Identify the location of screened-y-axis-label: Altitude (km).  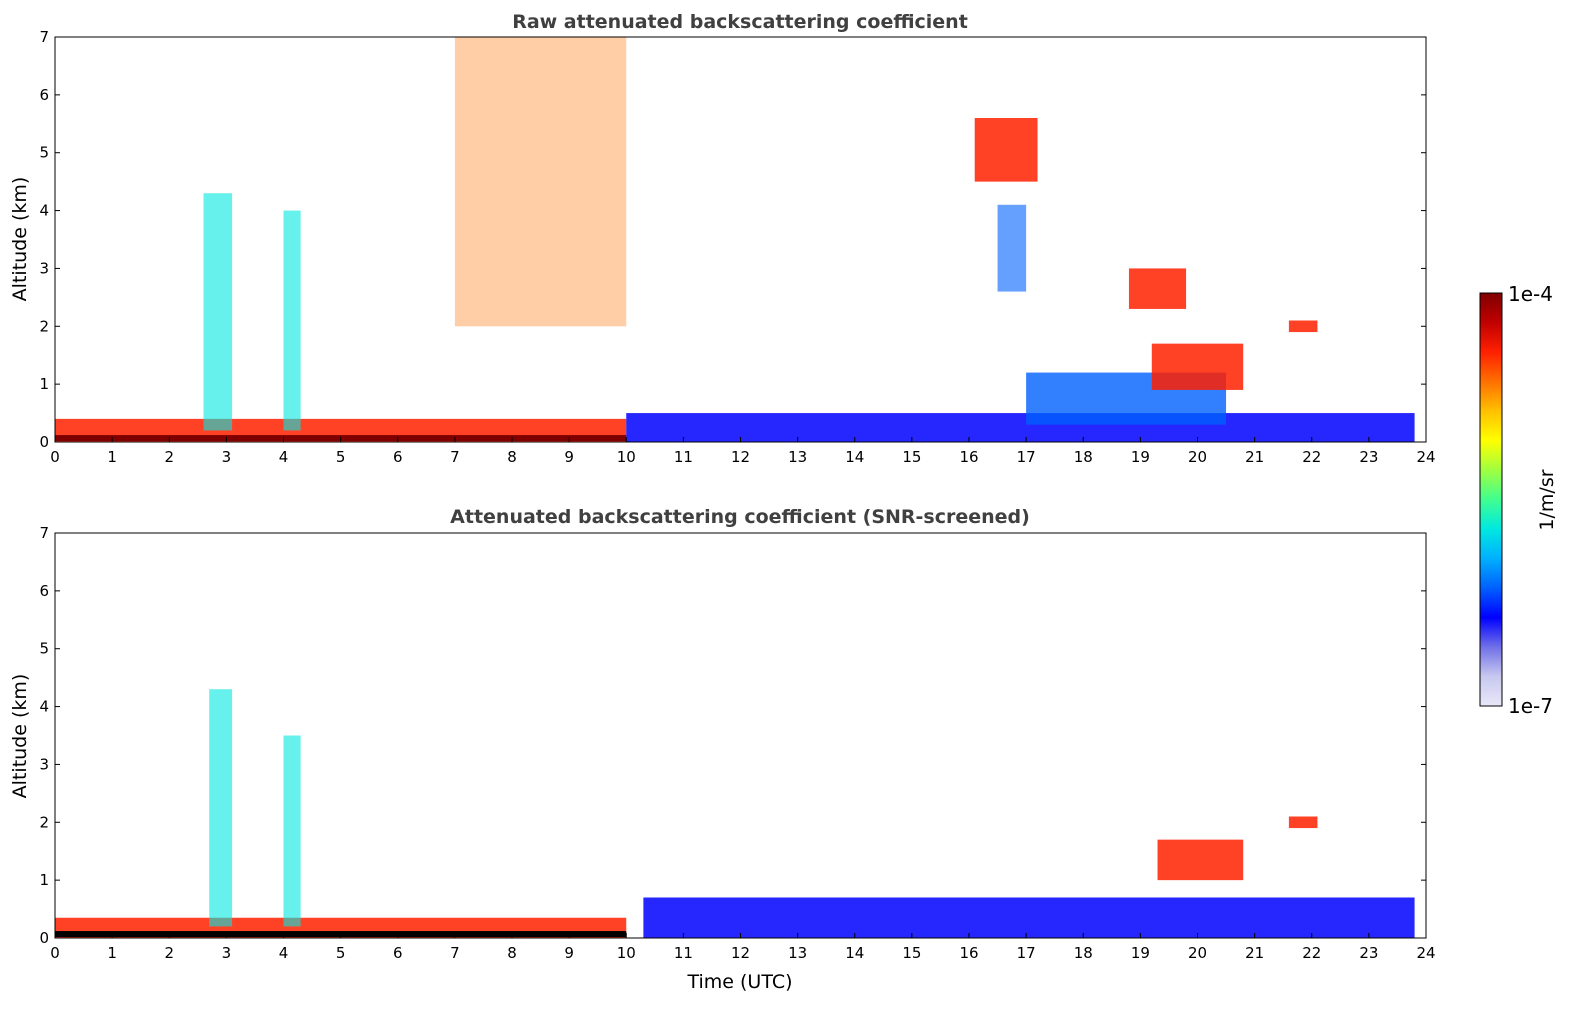
(20, 736).